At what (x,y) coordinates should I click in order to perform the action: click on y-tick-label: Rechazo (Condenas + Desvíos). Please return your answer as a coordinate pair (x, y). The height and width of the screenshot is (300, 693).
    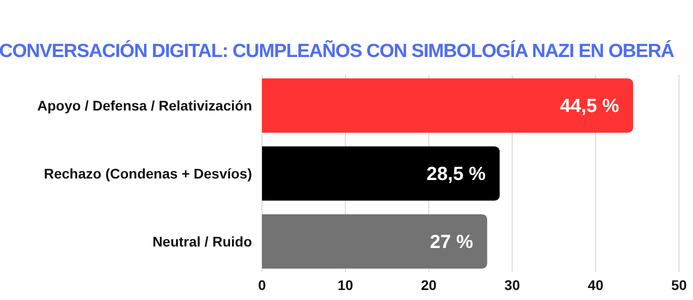
    Looking at the image, I should click on (148, 173).